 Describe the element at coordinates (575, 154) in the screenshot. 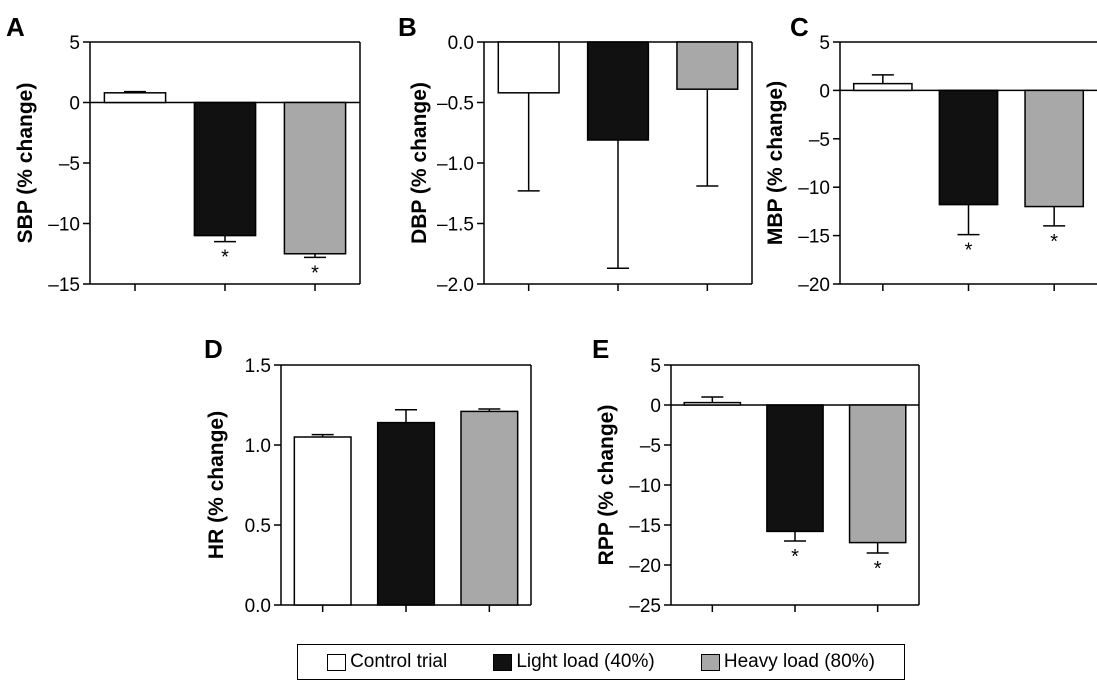

I see `panel-b: B DBP (% change) 0.0 –0.5 –1.0 –1.5 –2.0` at that location.